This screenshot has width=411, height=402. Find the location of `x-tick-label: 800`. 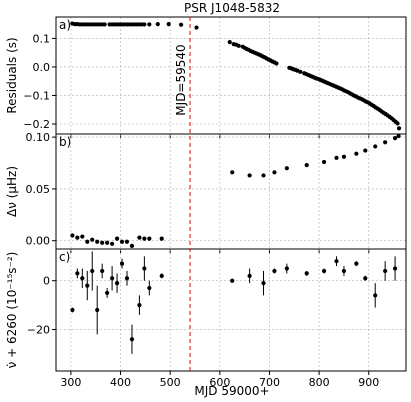

x-tick-label: 800 is located at coordinates (319, 382).